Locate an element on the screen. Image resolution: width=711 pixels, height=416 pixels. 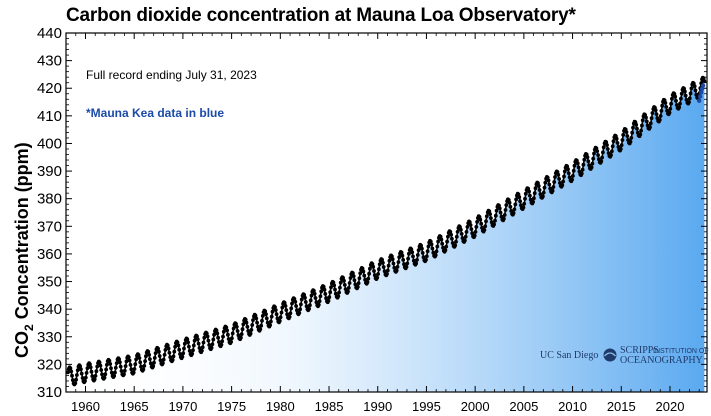
mauna-kea-point is located at coordinates (700, 96).